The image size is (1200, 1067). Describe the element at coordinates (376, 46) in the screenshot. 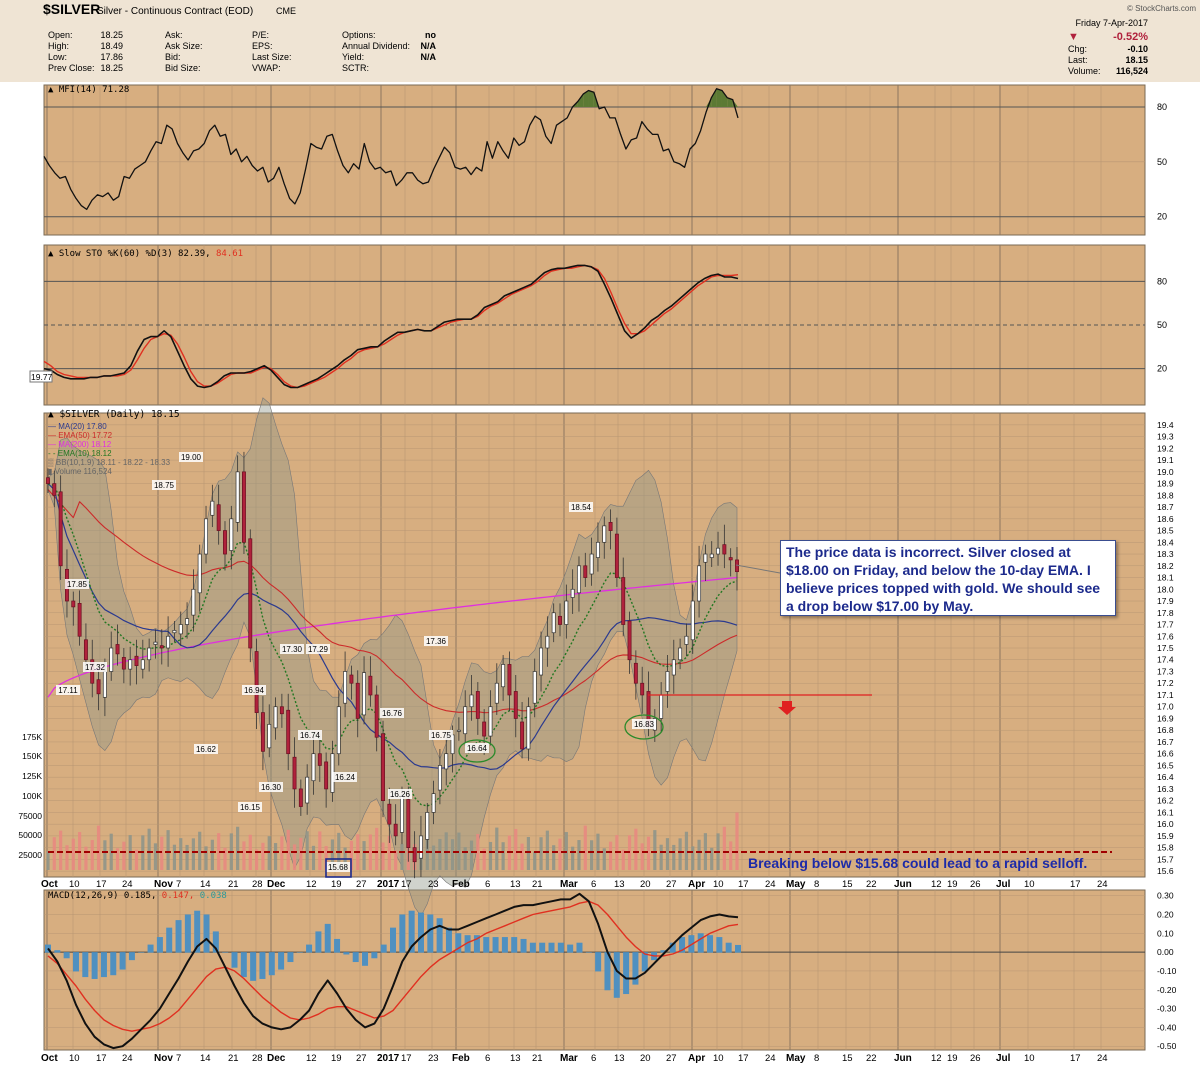

I see `quote-label: Annual Dividend:` at that location.